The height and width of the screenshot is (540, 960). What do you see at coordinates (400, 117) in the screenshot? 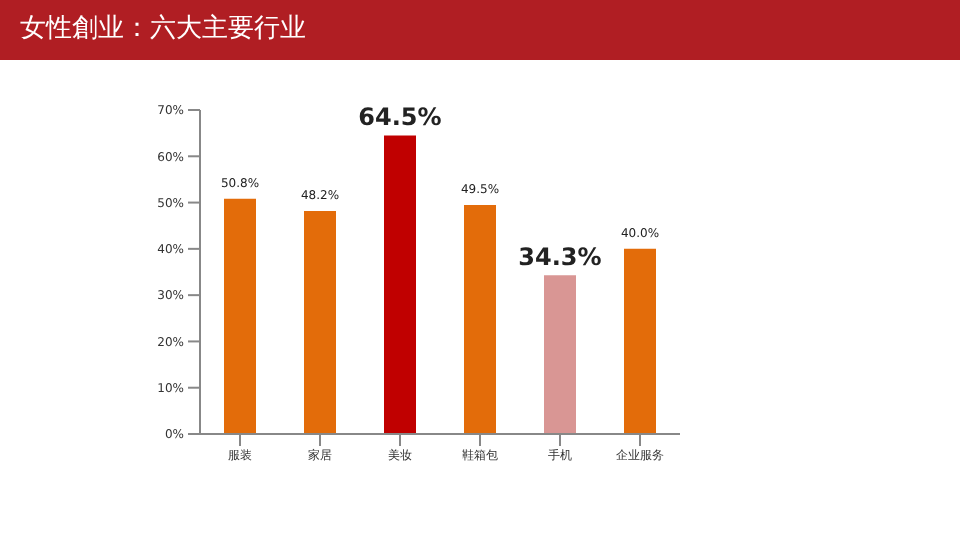
I see `data-label: 64.5%` at bounding box center [400, 117].